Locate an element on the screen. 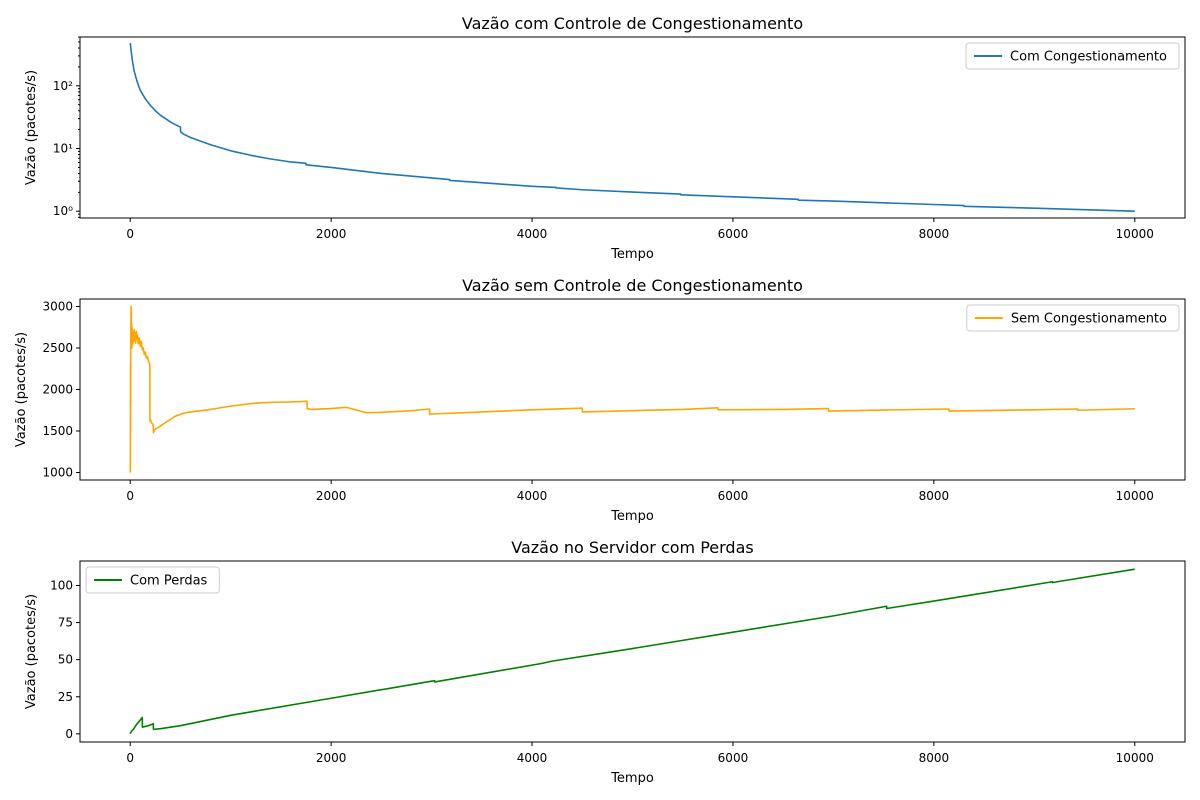 The width and height of the screenshot is (1200, 800). legend-label: Sem Congestionamento is located at coordinates (1089, 319).